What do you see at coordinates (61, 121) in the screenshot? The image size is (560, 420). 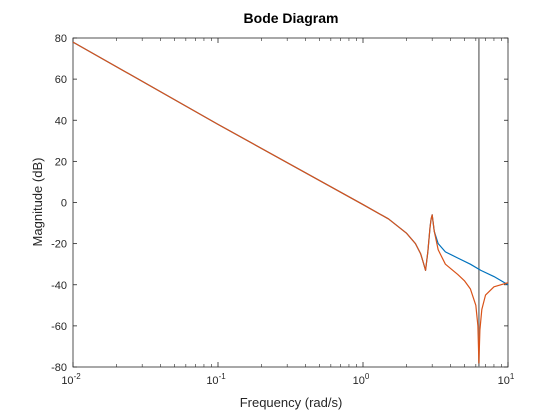 I see `y-tick-label: 40` at bounding box center [61, 121].